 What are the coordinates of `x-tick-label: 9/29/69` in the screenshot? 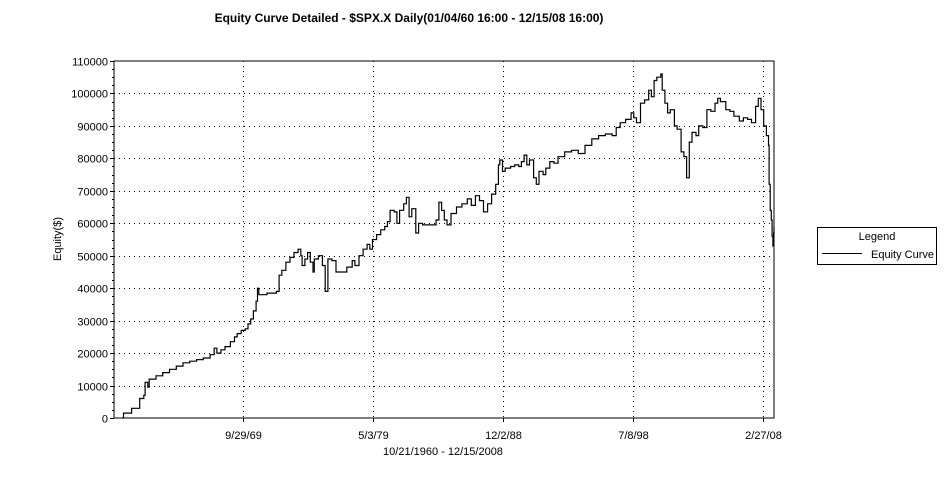 It's located at (243, 436).